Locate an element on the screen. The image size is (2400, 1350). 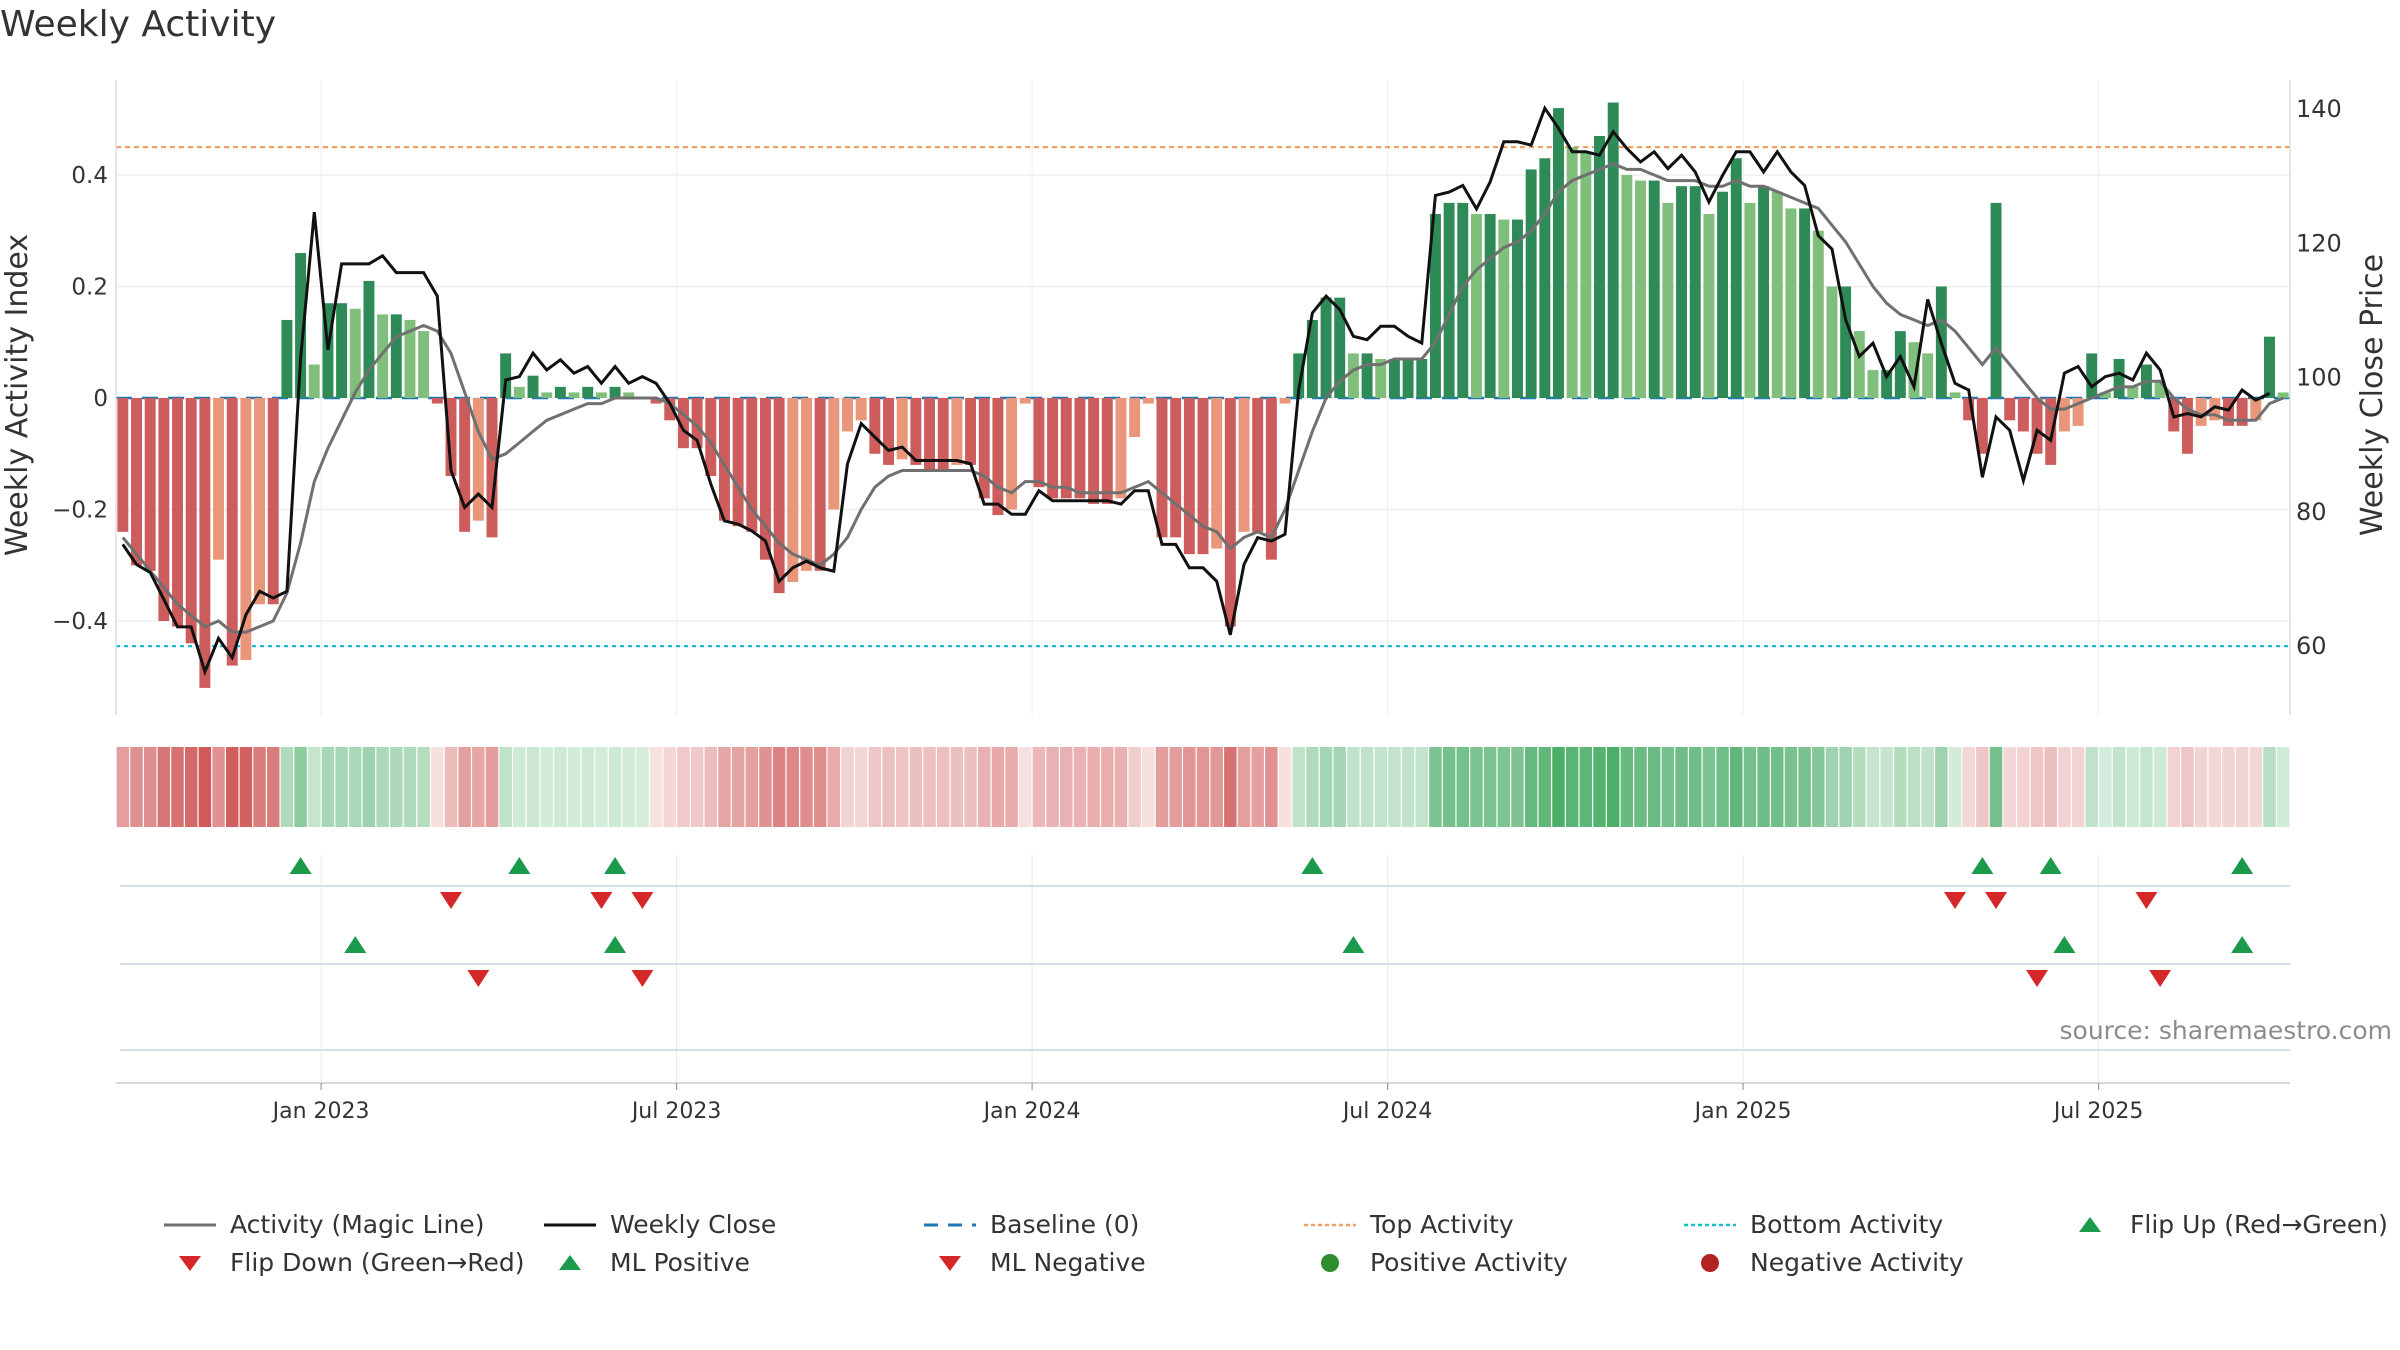
legend-label: Baseline (0) is located at coordinates (1065, 1224).